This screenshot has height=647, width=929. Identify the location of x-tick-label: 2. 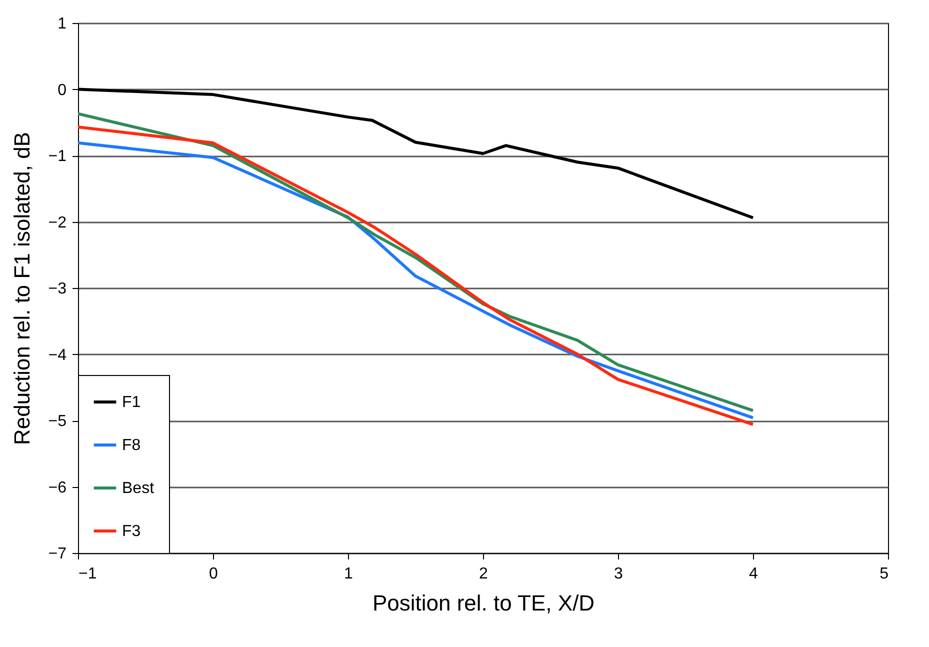
(483, 574).